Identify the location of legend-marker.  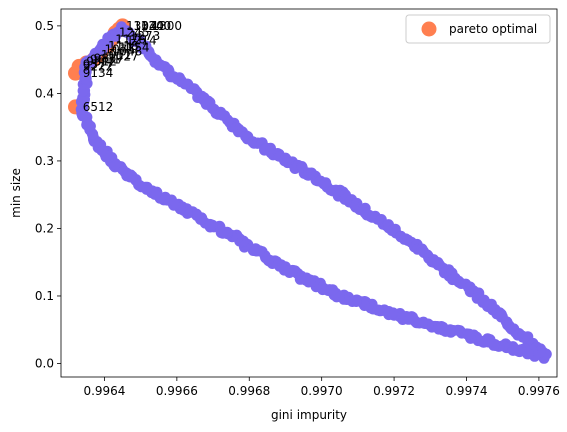
(429, 29).